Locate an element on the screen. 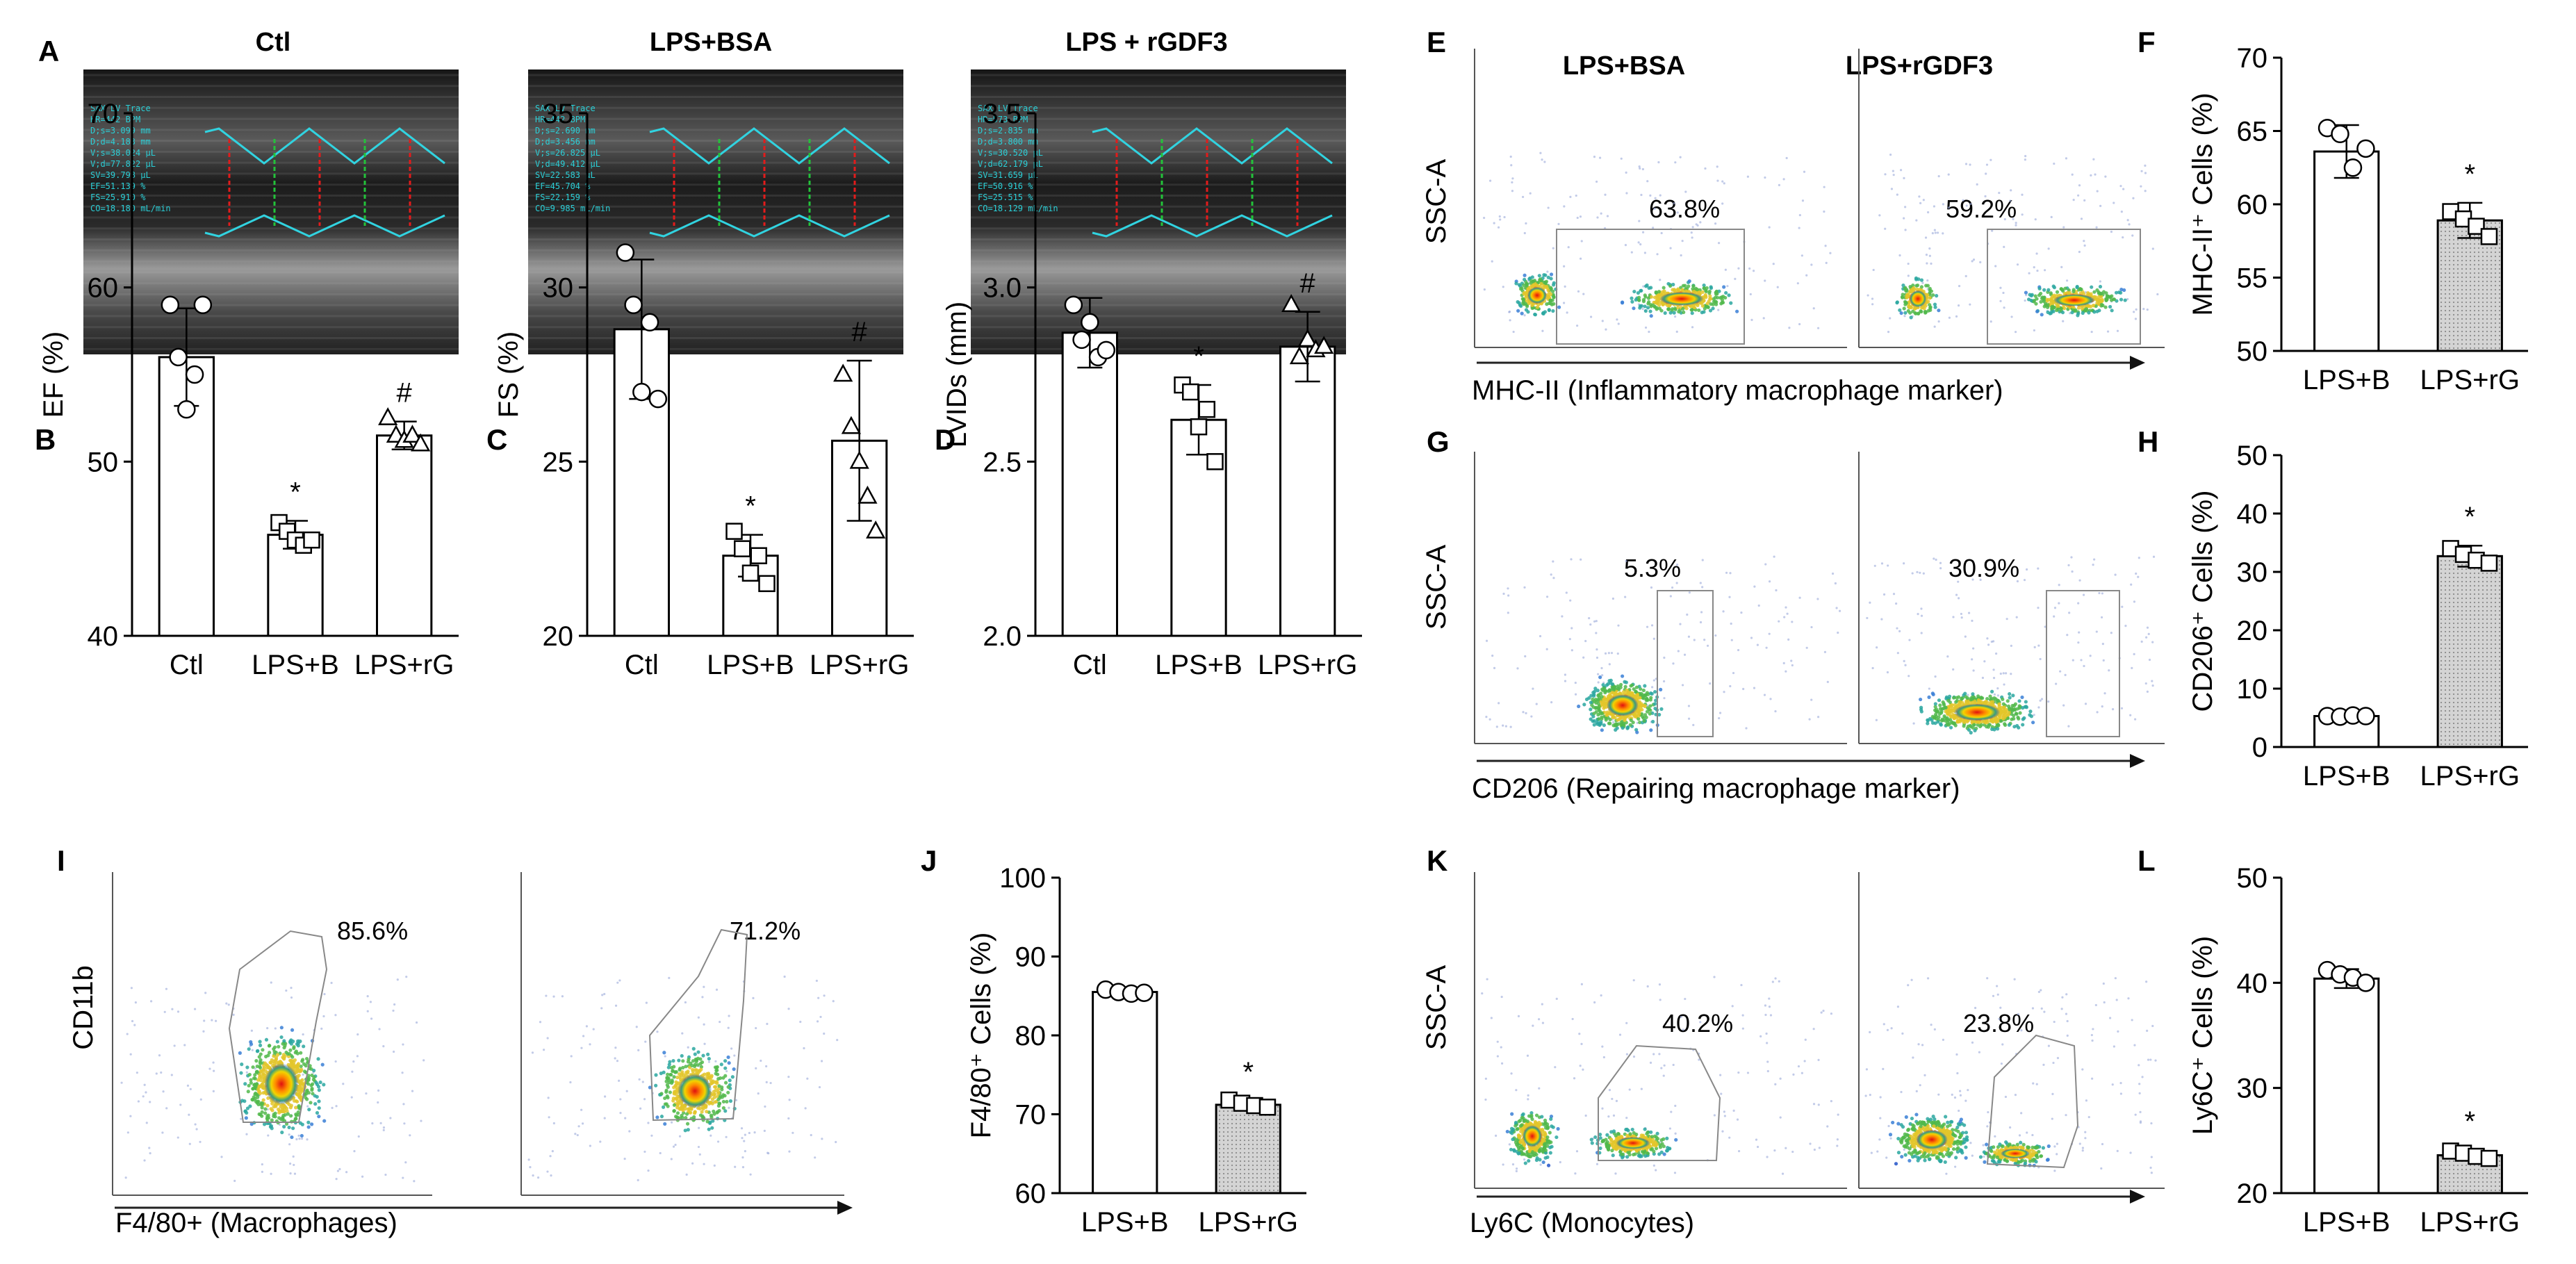 This screenshot has width=2576, height=1264. y-axis-label: FS (%) is located at coordinates (508, 375).